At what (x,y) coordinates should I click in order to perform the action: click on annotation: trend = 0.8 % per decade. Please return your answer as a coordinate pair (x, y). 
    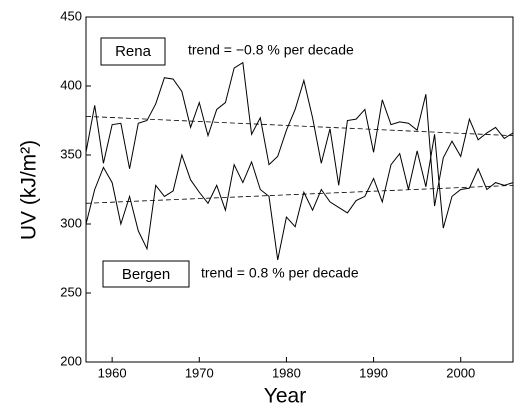
    Looking at the image, I should click on (280, 273).